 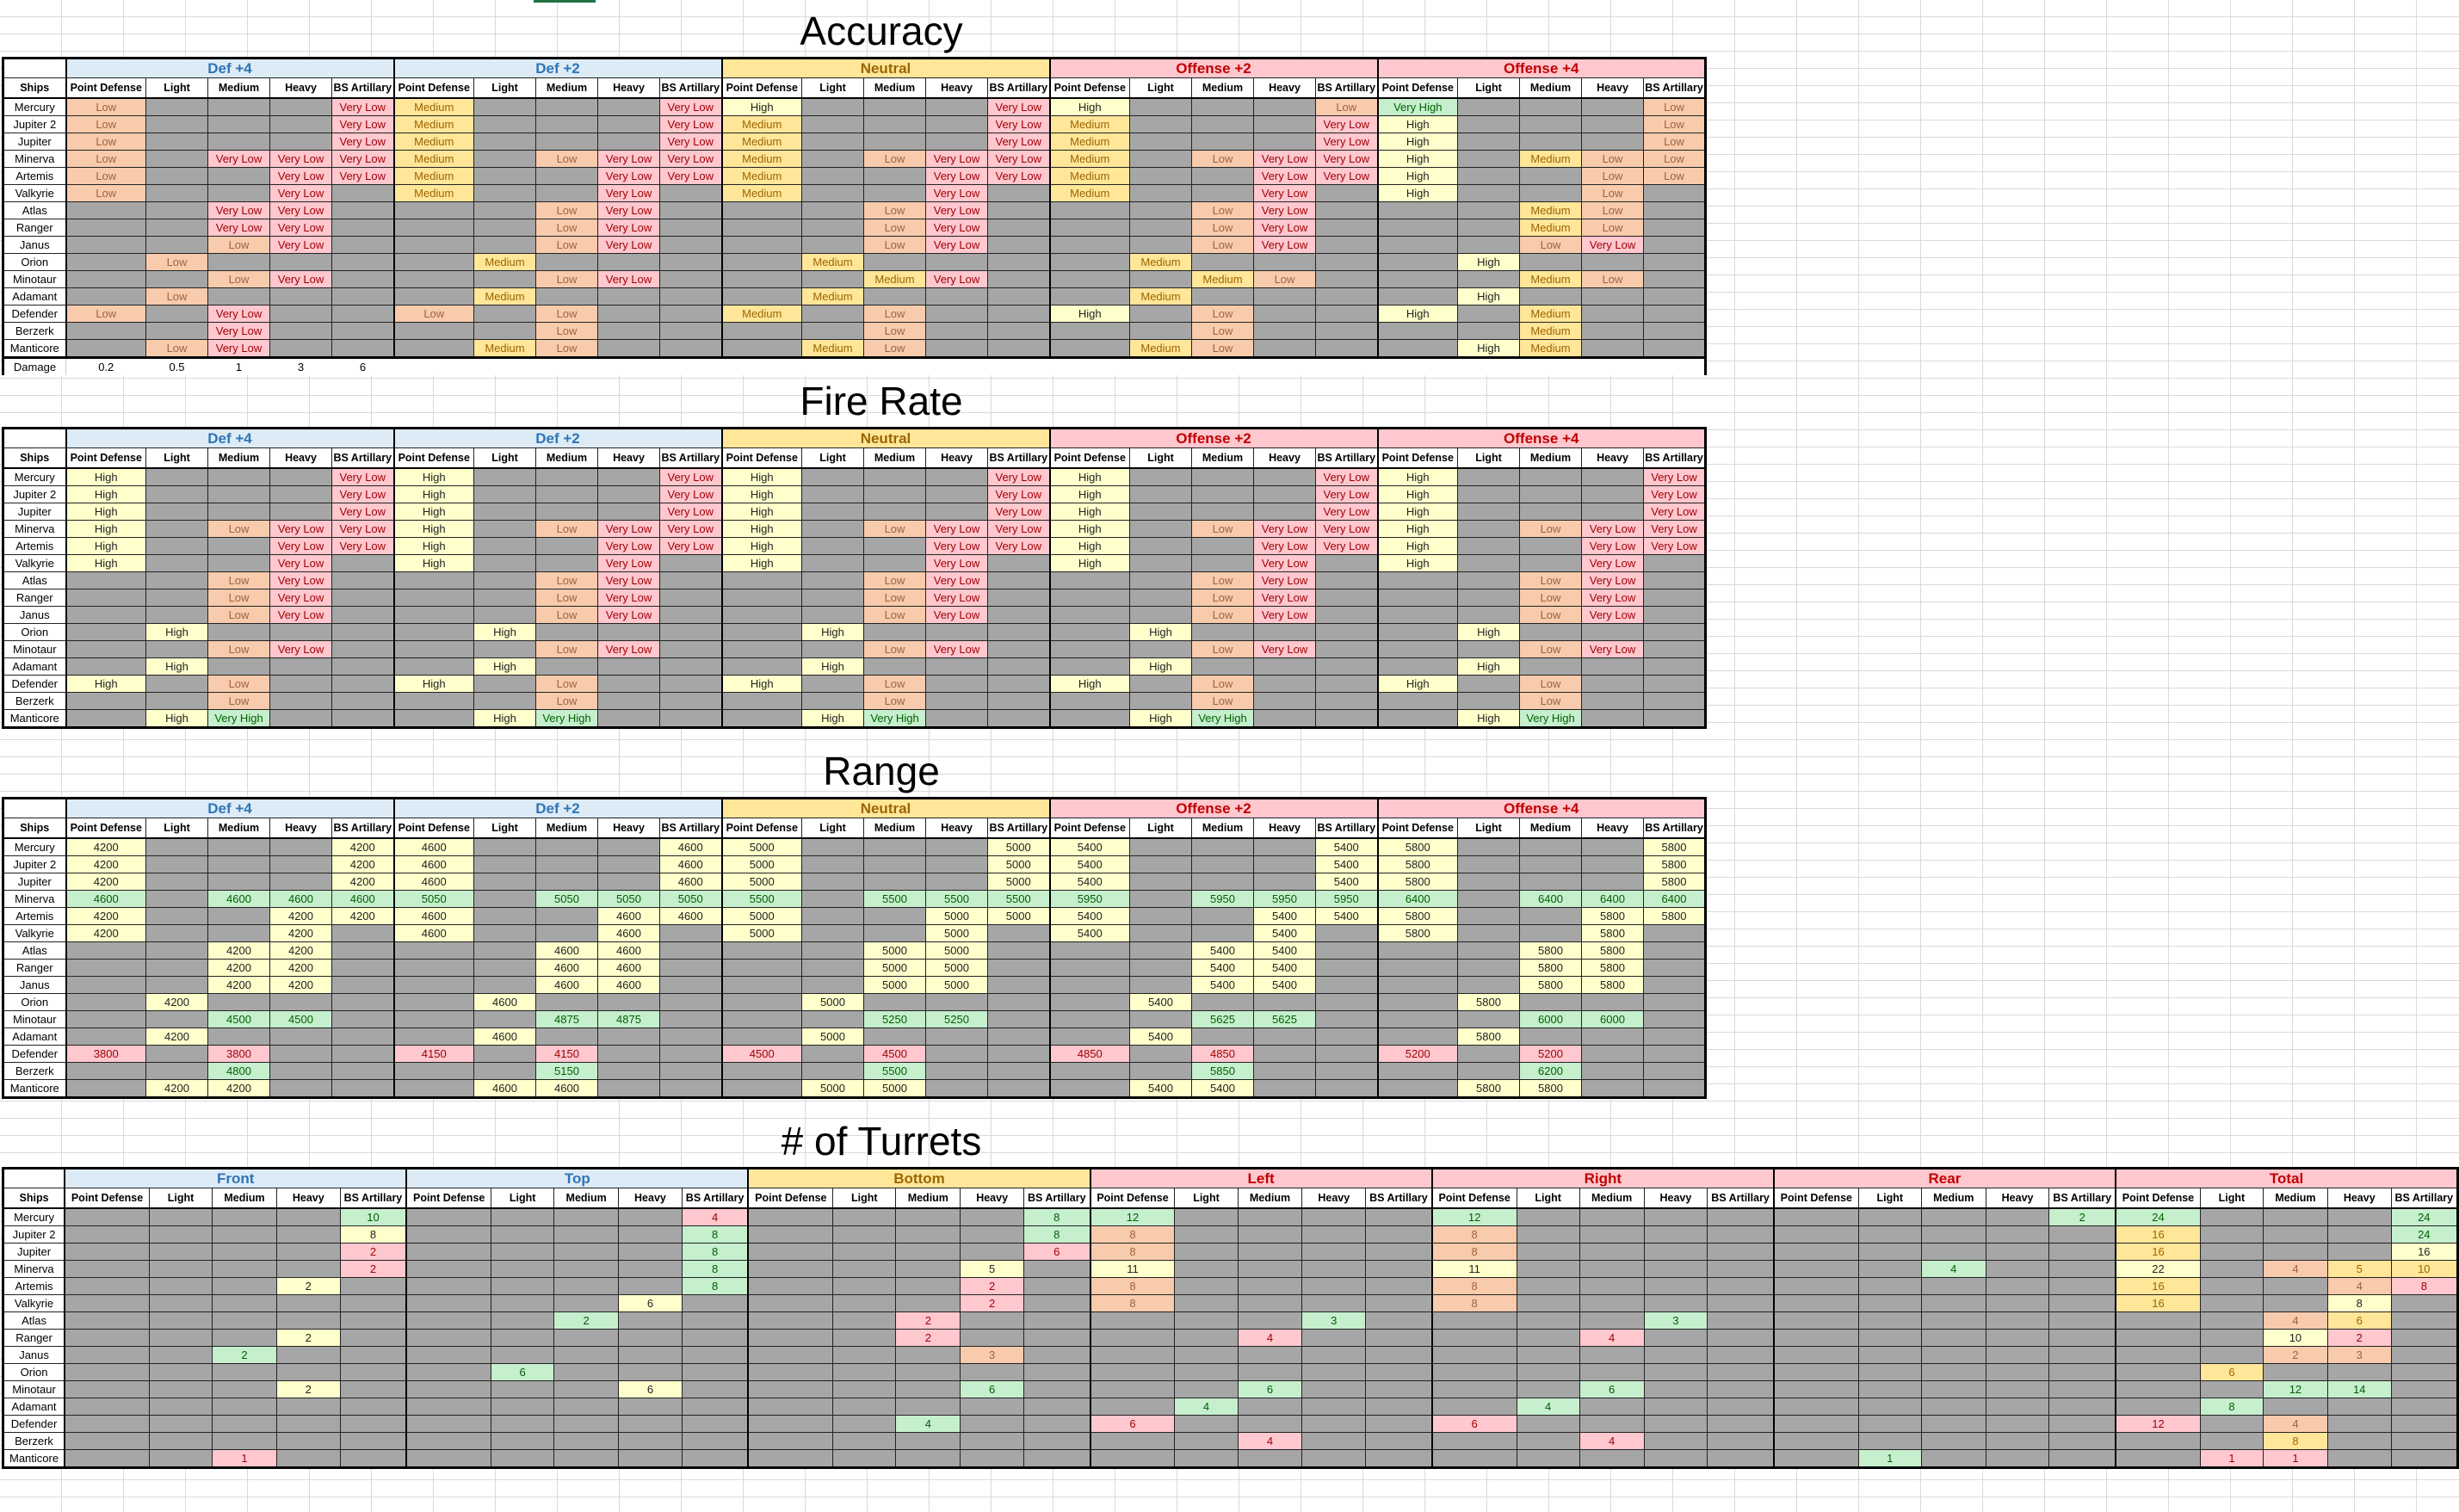 I want to click on value-cell: 11, so click(x=1473, y=1269).